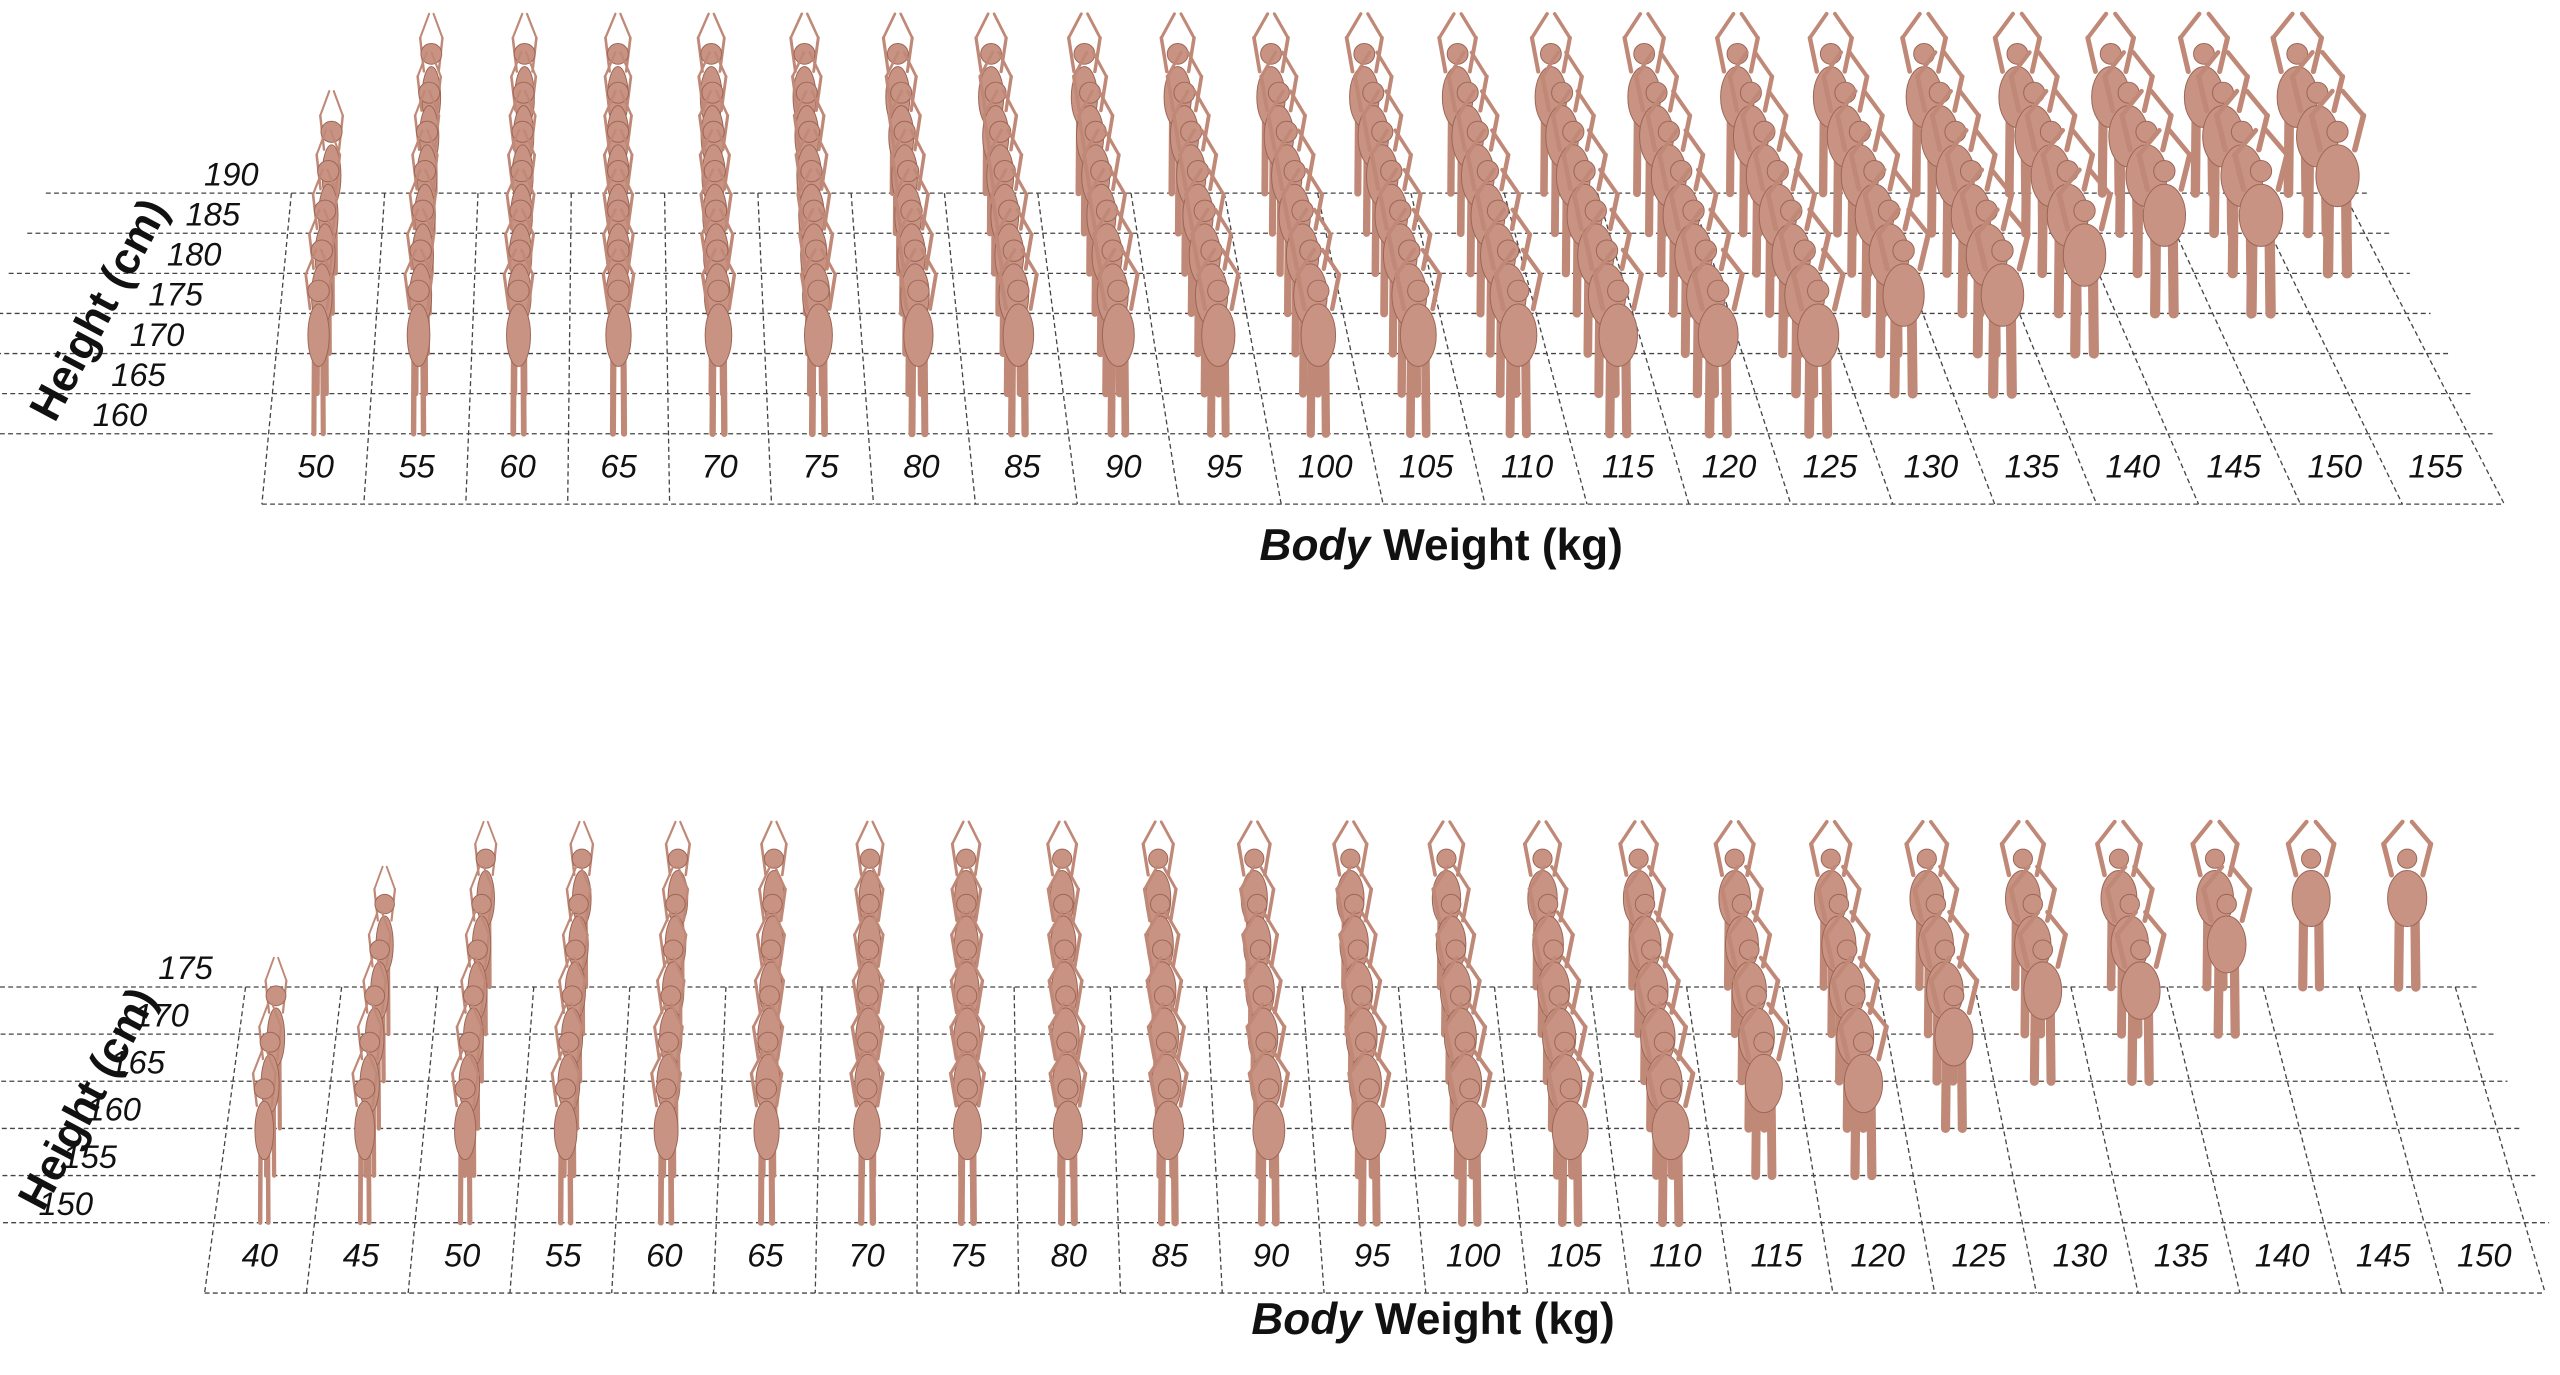 Image resolution: width=2560 pixels, height=1375 pixels. I want to click on weight-label: 70, so click(719, 466).